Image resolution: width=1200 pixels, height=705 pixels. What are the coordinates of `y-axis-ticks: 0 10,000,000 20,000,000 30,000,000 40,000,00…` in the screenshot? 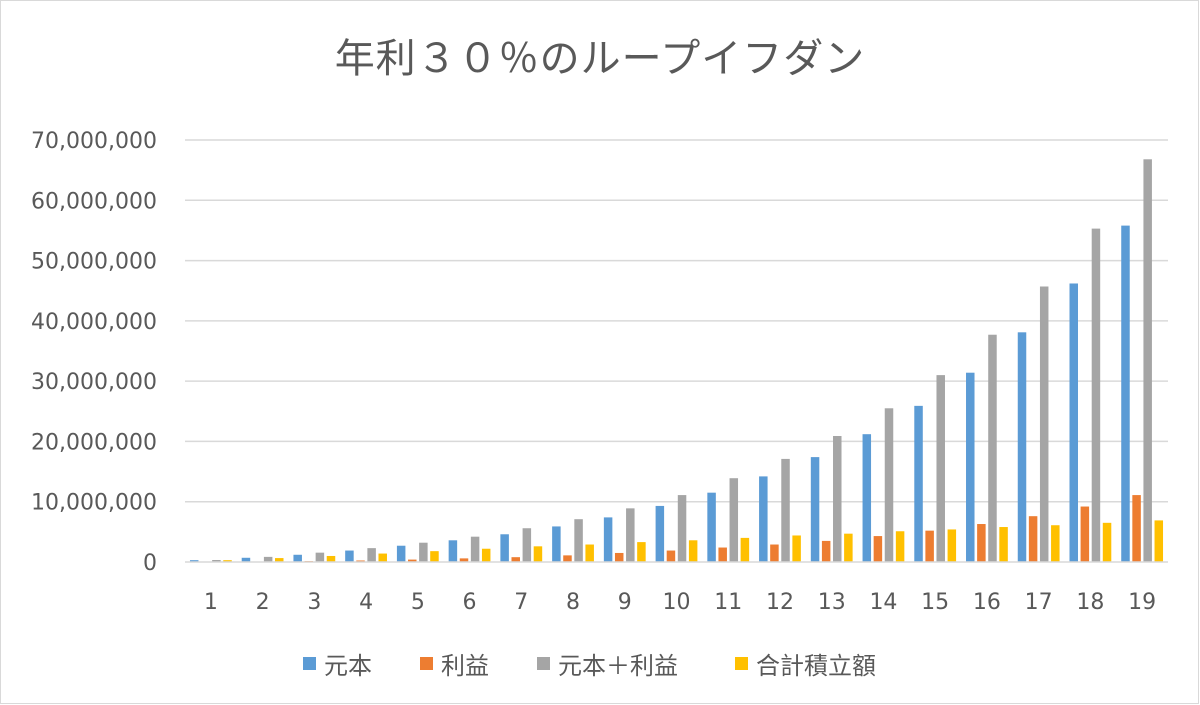 It's located at (94, 352).